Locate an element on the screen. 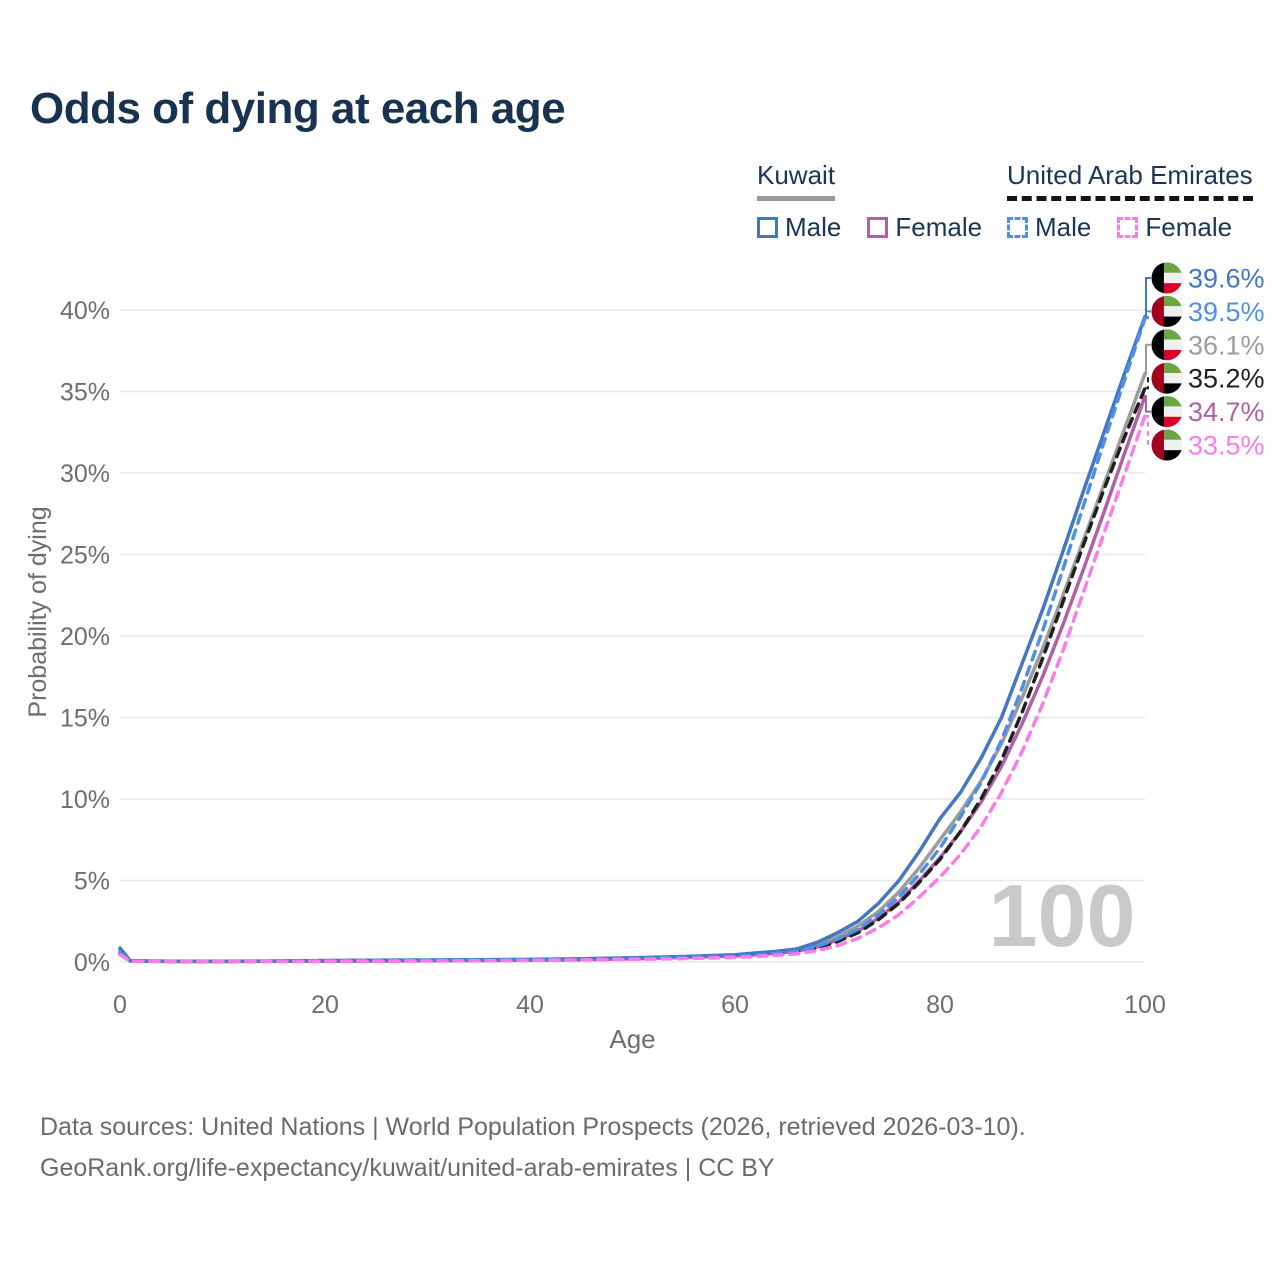 This screenshot has height=1280, width=1280. y-tick-label: 15% is located at coordinates (85, 719).